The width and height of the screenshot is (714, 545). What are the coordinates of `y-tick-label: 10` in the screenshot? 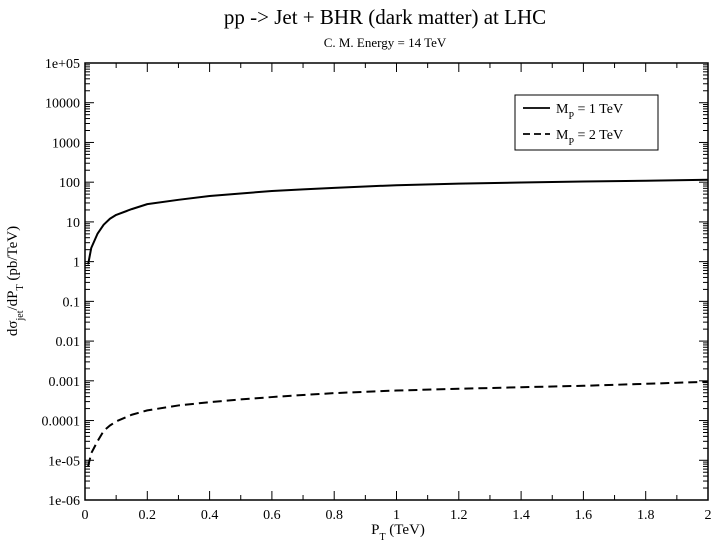 It's located at (73, 223).